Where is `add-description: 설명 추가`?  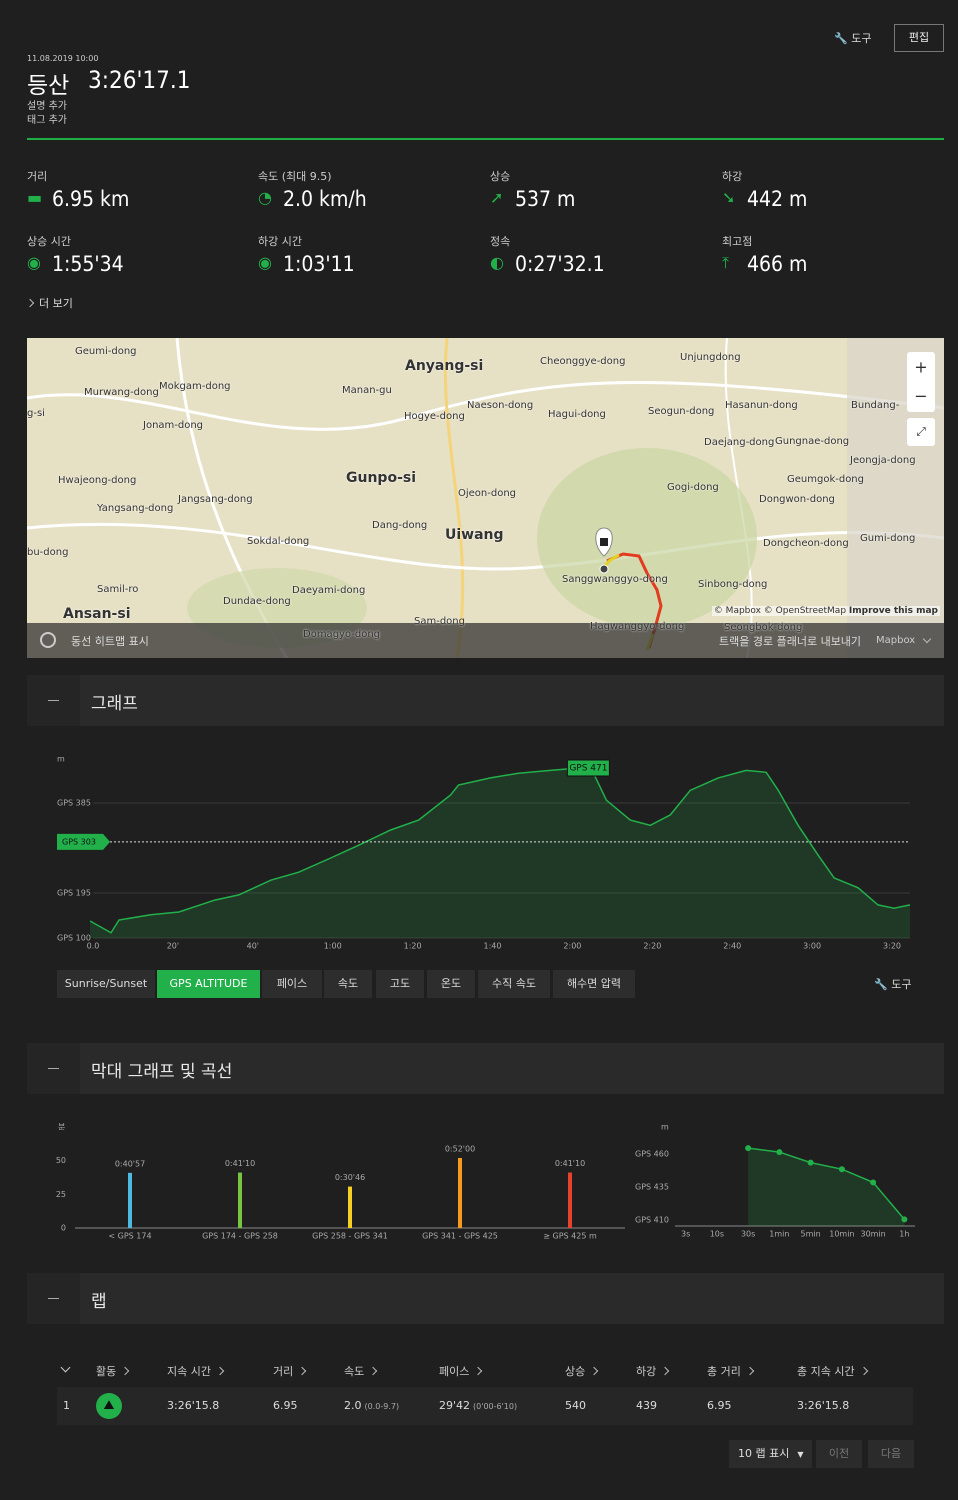
add-description: 설명 추가 is located at coordinates (47, 106).